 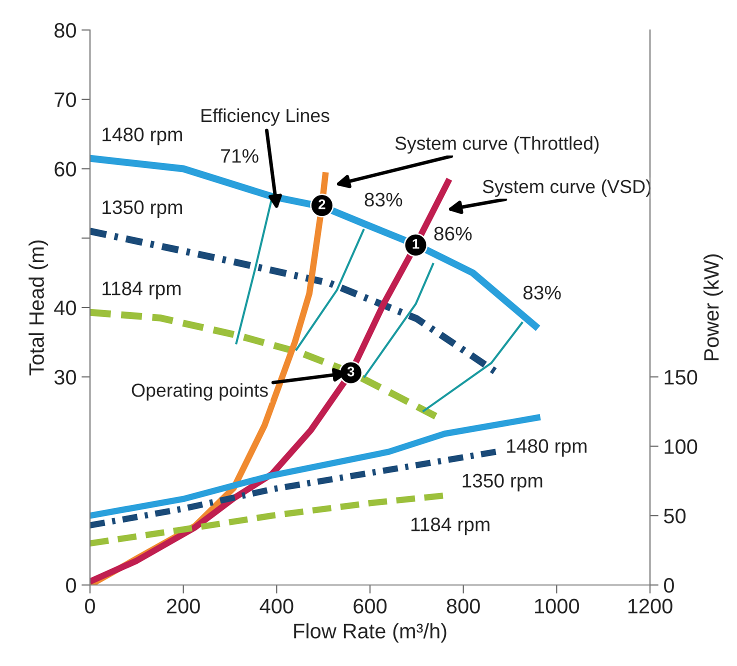 I want to click on y-tick-label: 40, so click(x=65, y=308).